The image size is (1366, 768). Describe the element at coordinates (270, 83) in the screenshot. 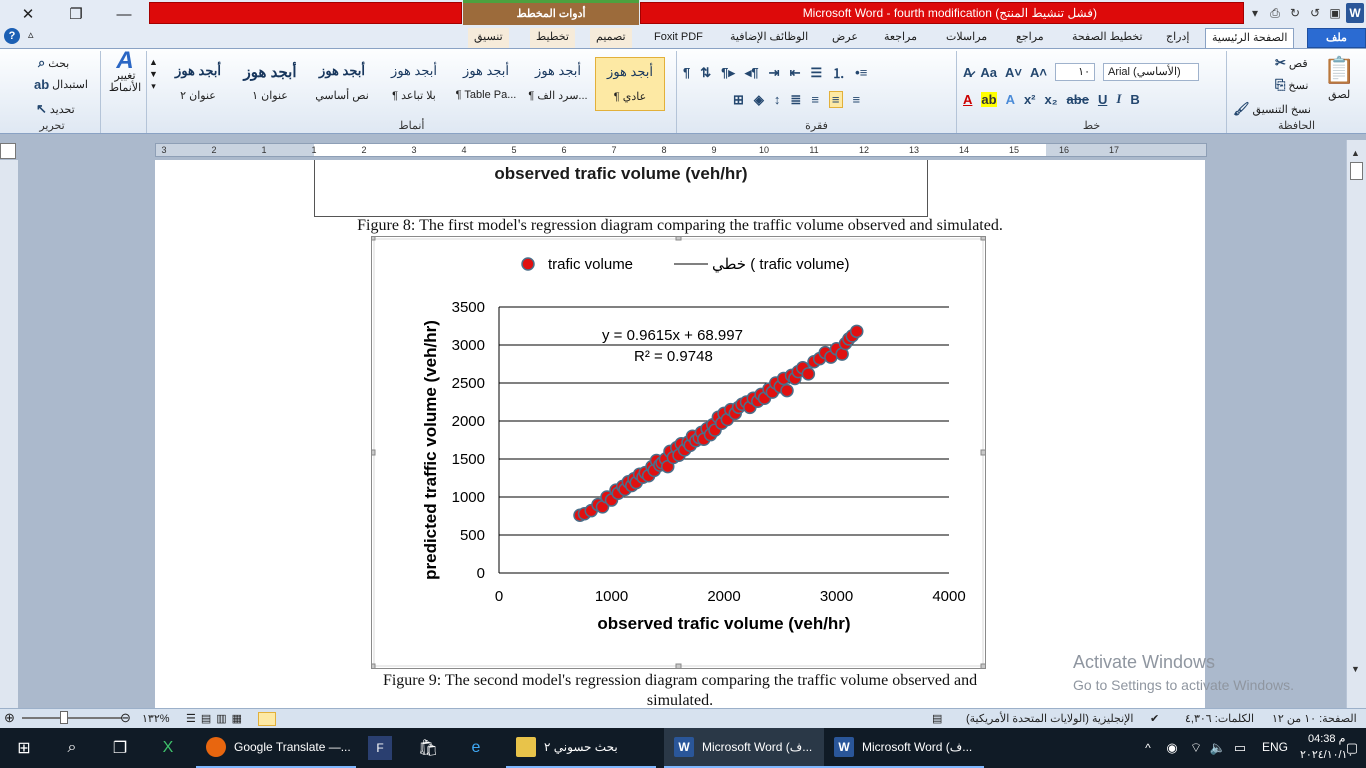

I see `style-heading-1: أبجد هوز عنوان ١` at that location.